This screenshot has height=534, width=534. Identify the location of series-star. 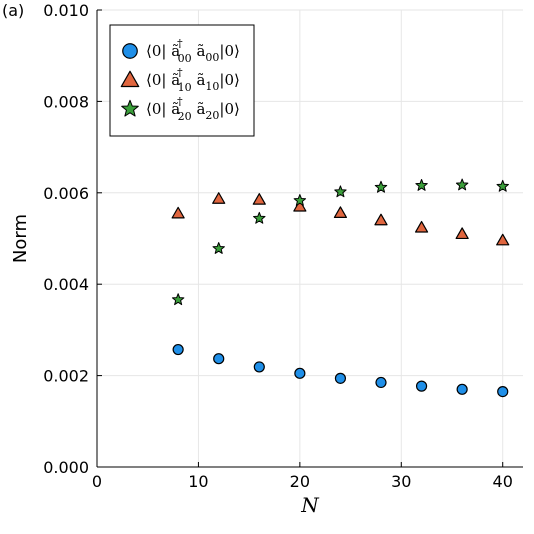
(340, 242).